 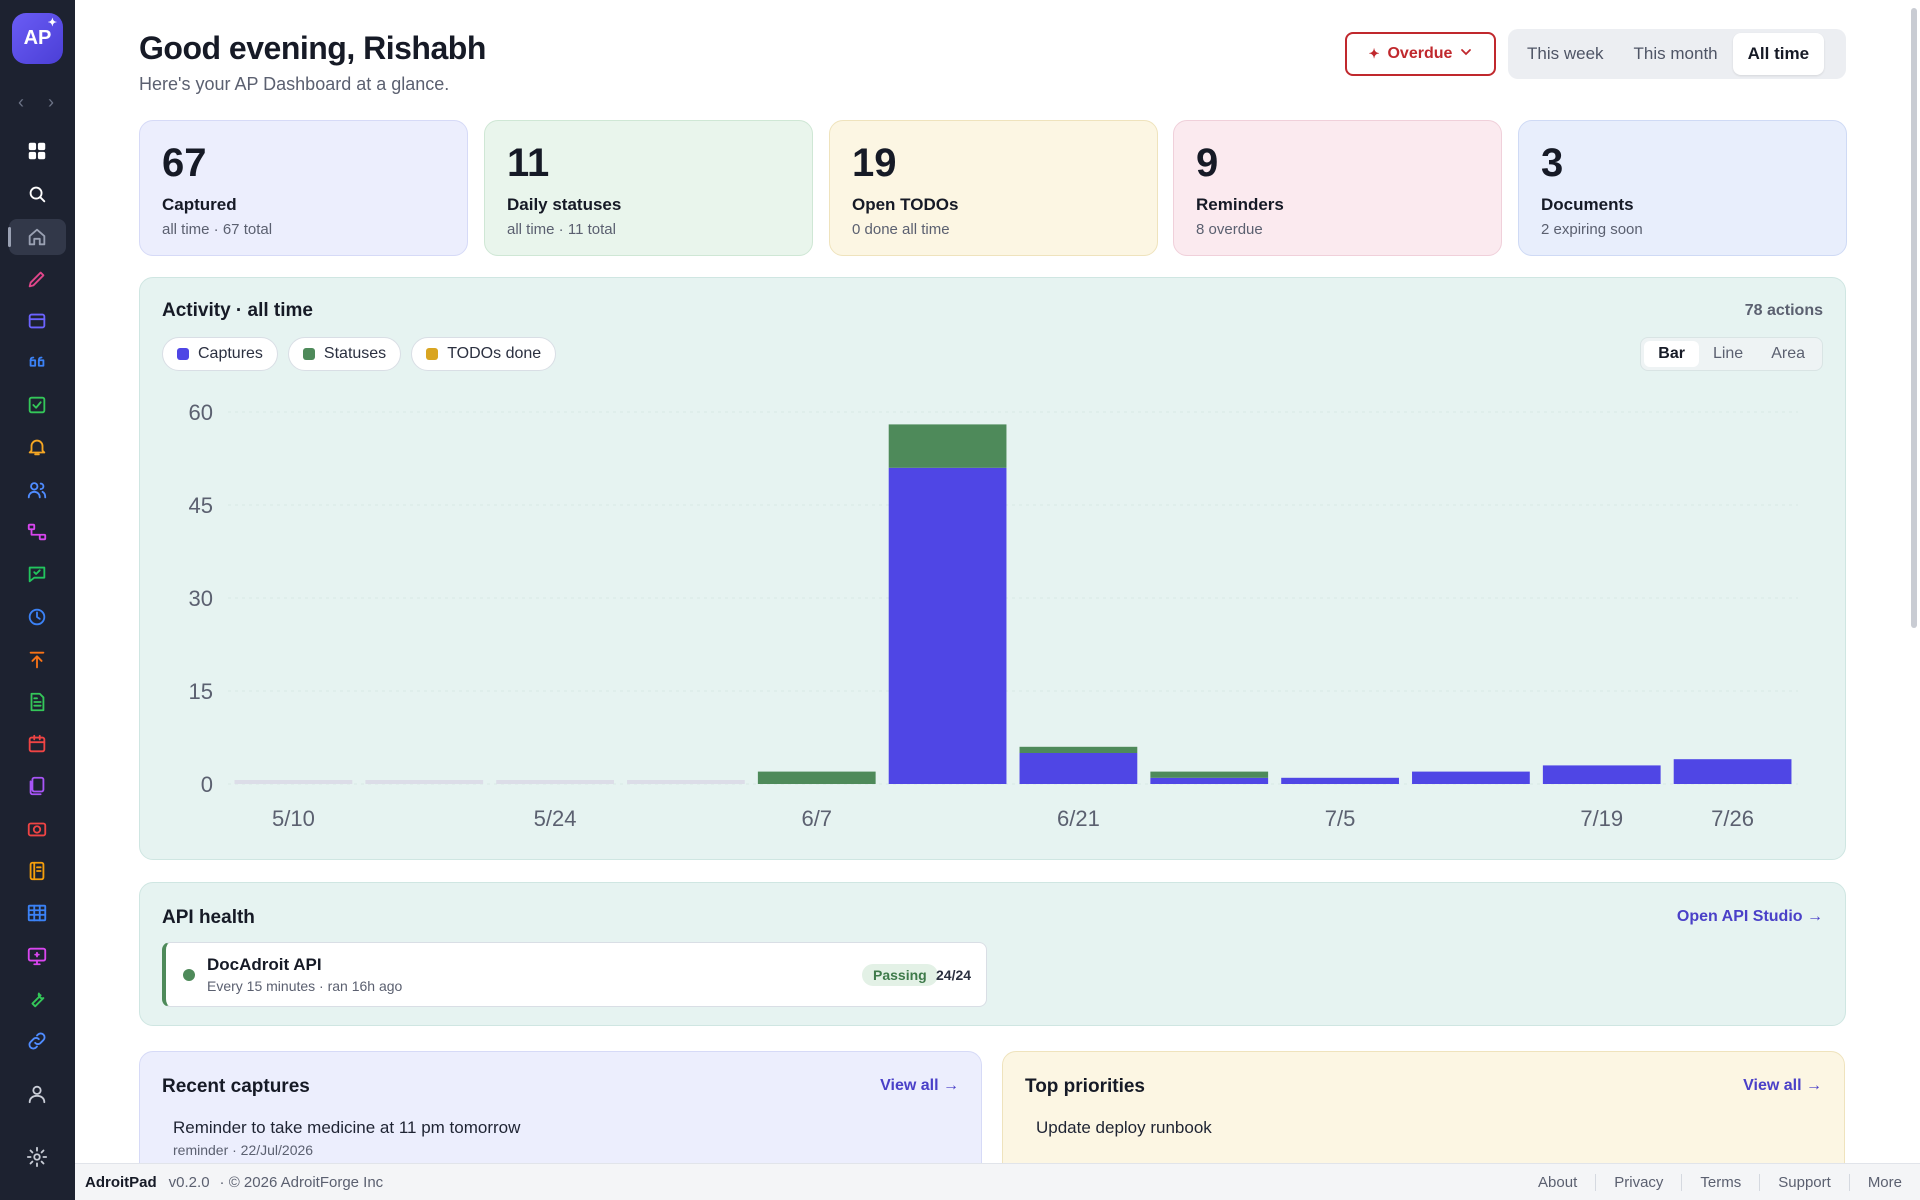 I want to click on stat-sub: all time · 11 total, so click(x=561, y=229).